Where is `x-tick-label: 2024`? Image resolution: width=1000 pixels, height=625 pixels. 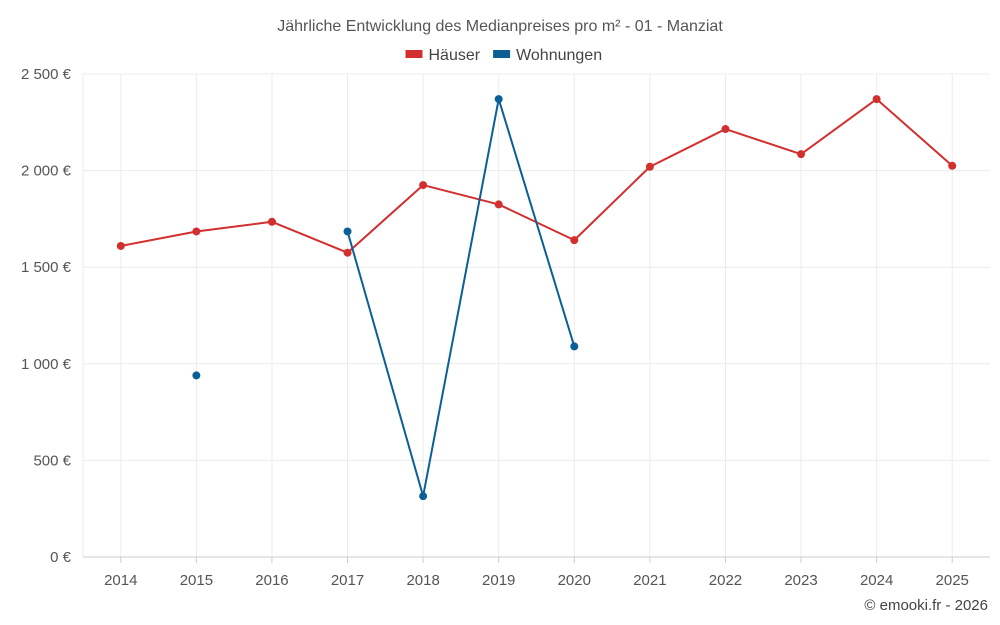 x-tick-label: 2024 is located at coordinates (876, 580).